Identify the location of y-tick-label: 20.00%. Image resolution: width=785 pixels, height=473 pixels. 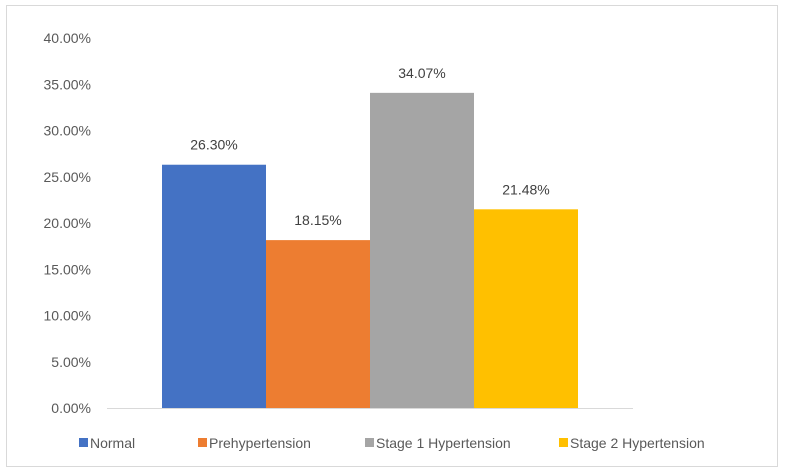
(67, 223).